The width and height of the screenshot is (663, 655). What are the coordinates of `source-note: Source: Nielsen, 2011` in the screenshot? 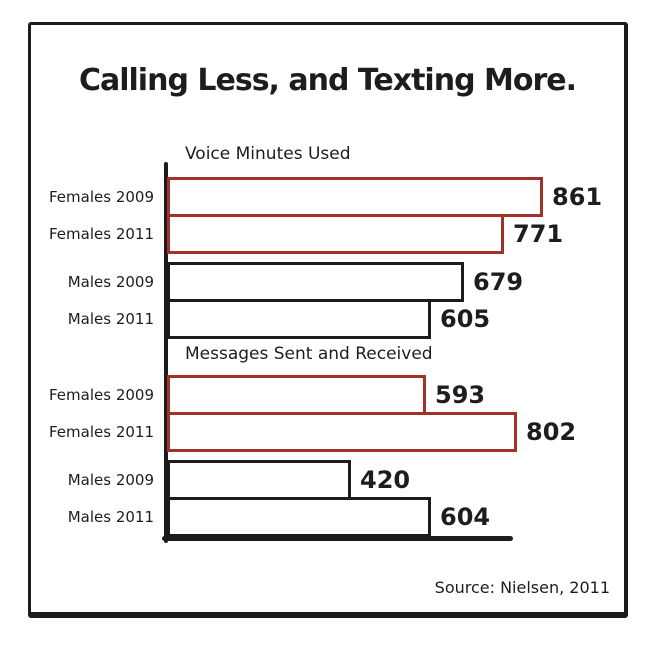 It's located at (522, 587).